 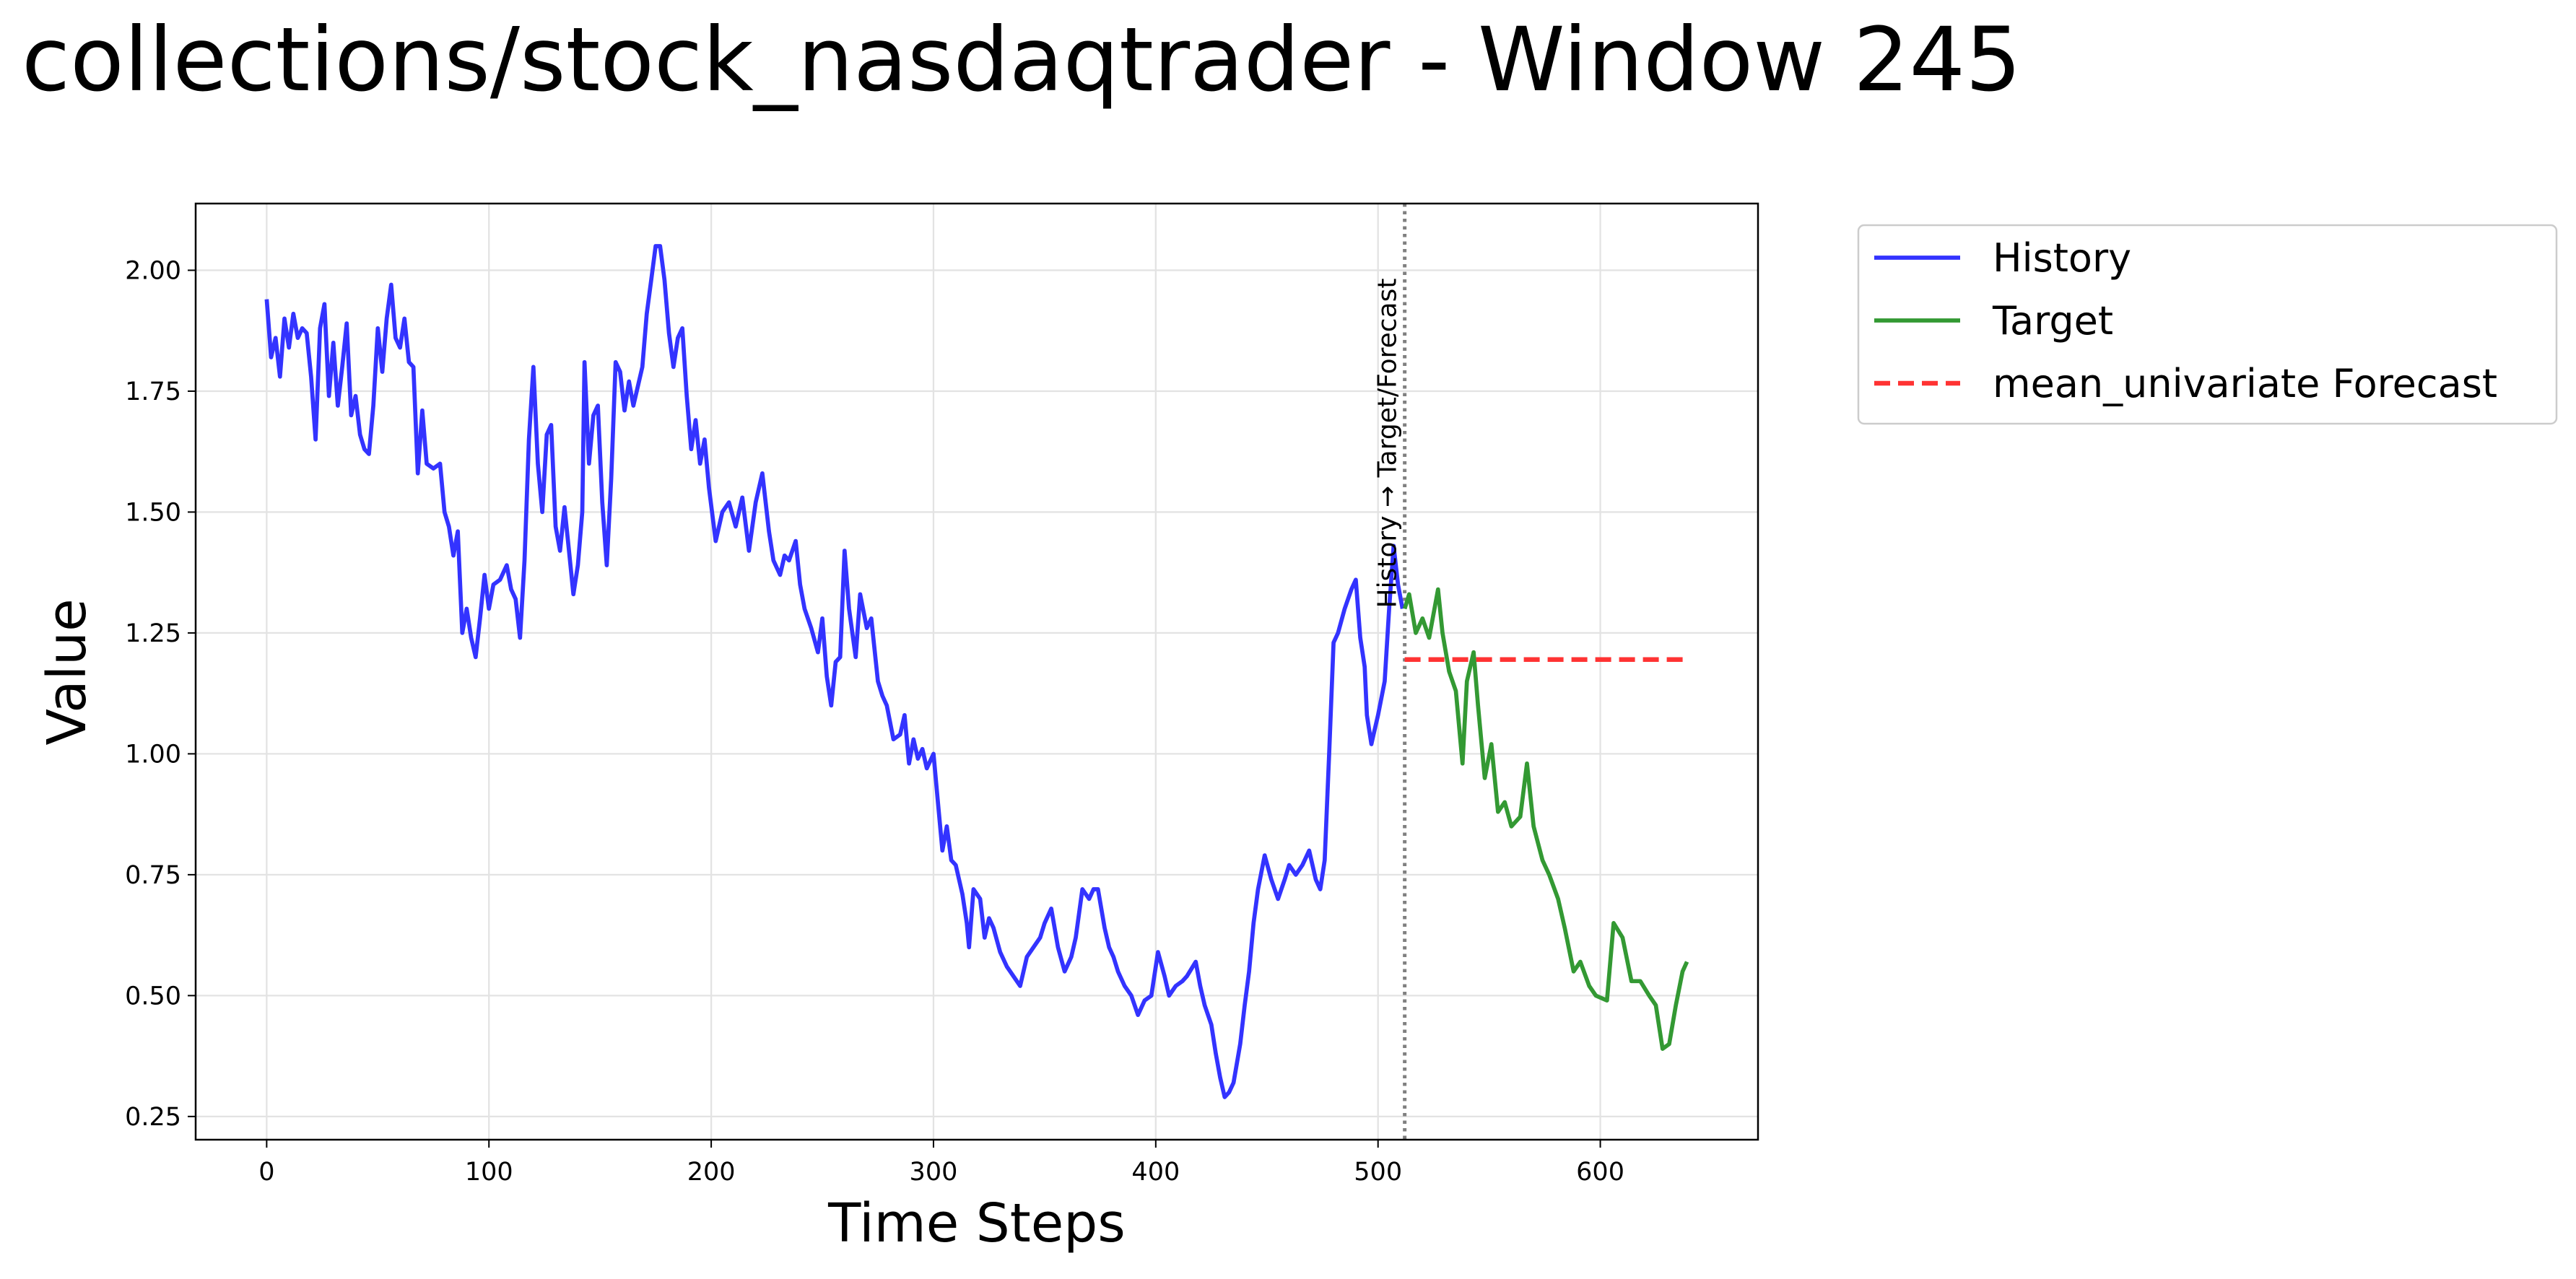 What do you see at coordinates (2207, 324) in the screenshot?
I see `legend-box` at bounding box center [2207, 324].